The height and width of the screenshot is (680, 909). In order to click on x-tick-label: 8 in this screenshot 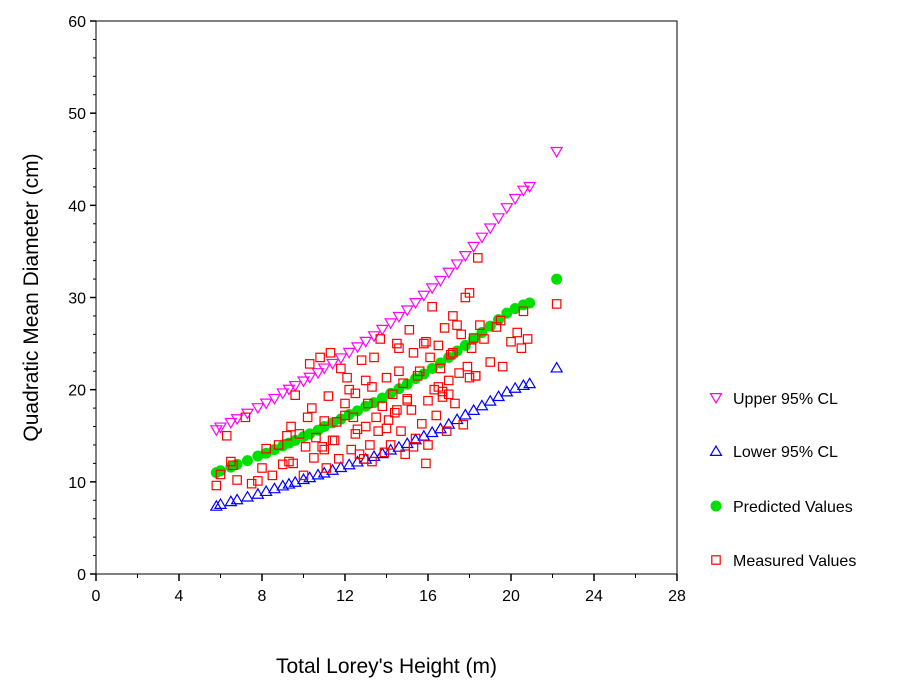, I will do `click(262, 596)`.